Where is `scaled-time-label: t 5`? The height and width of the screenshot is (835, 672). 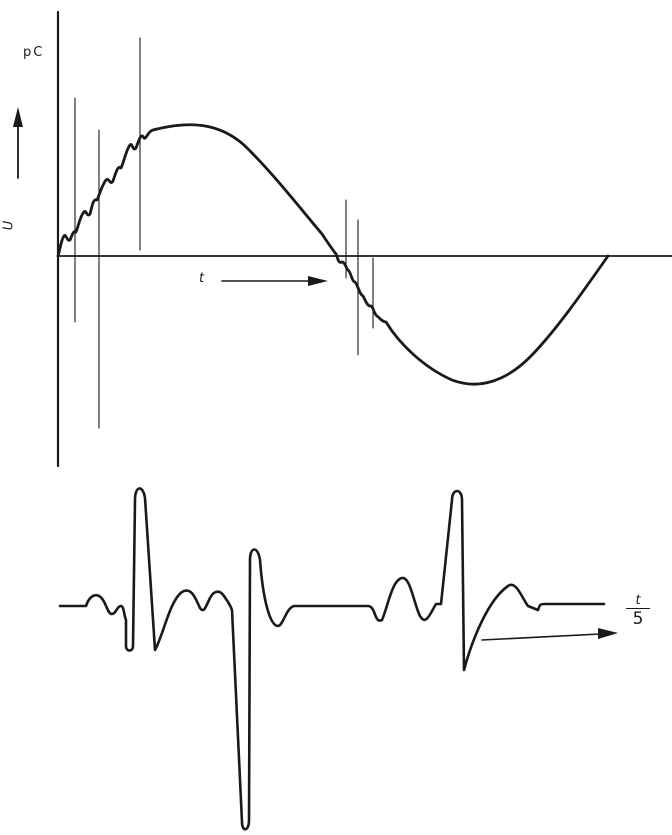
scaled-time-label: t 5 is located at coordinates (638, 611).